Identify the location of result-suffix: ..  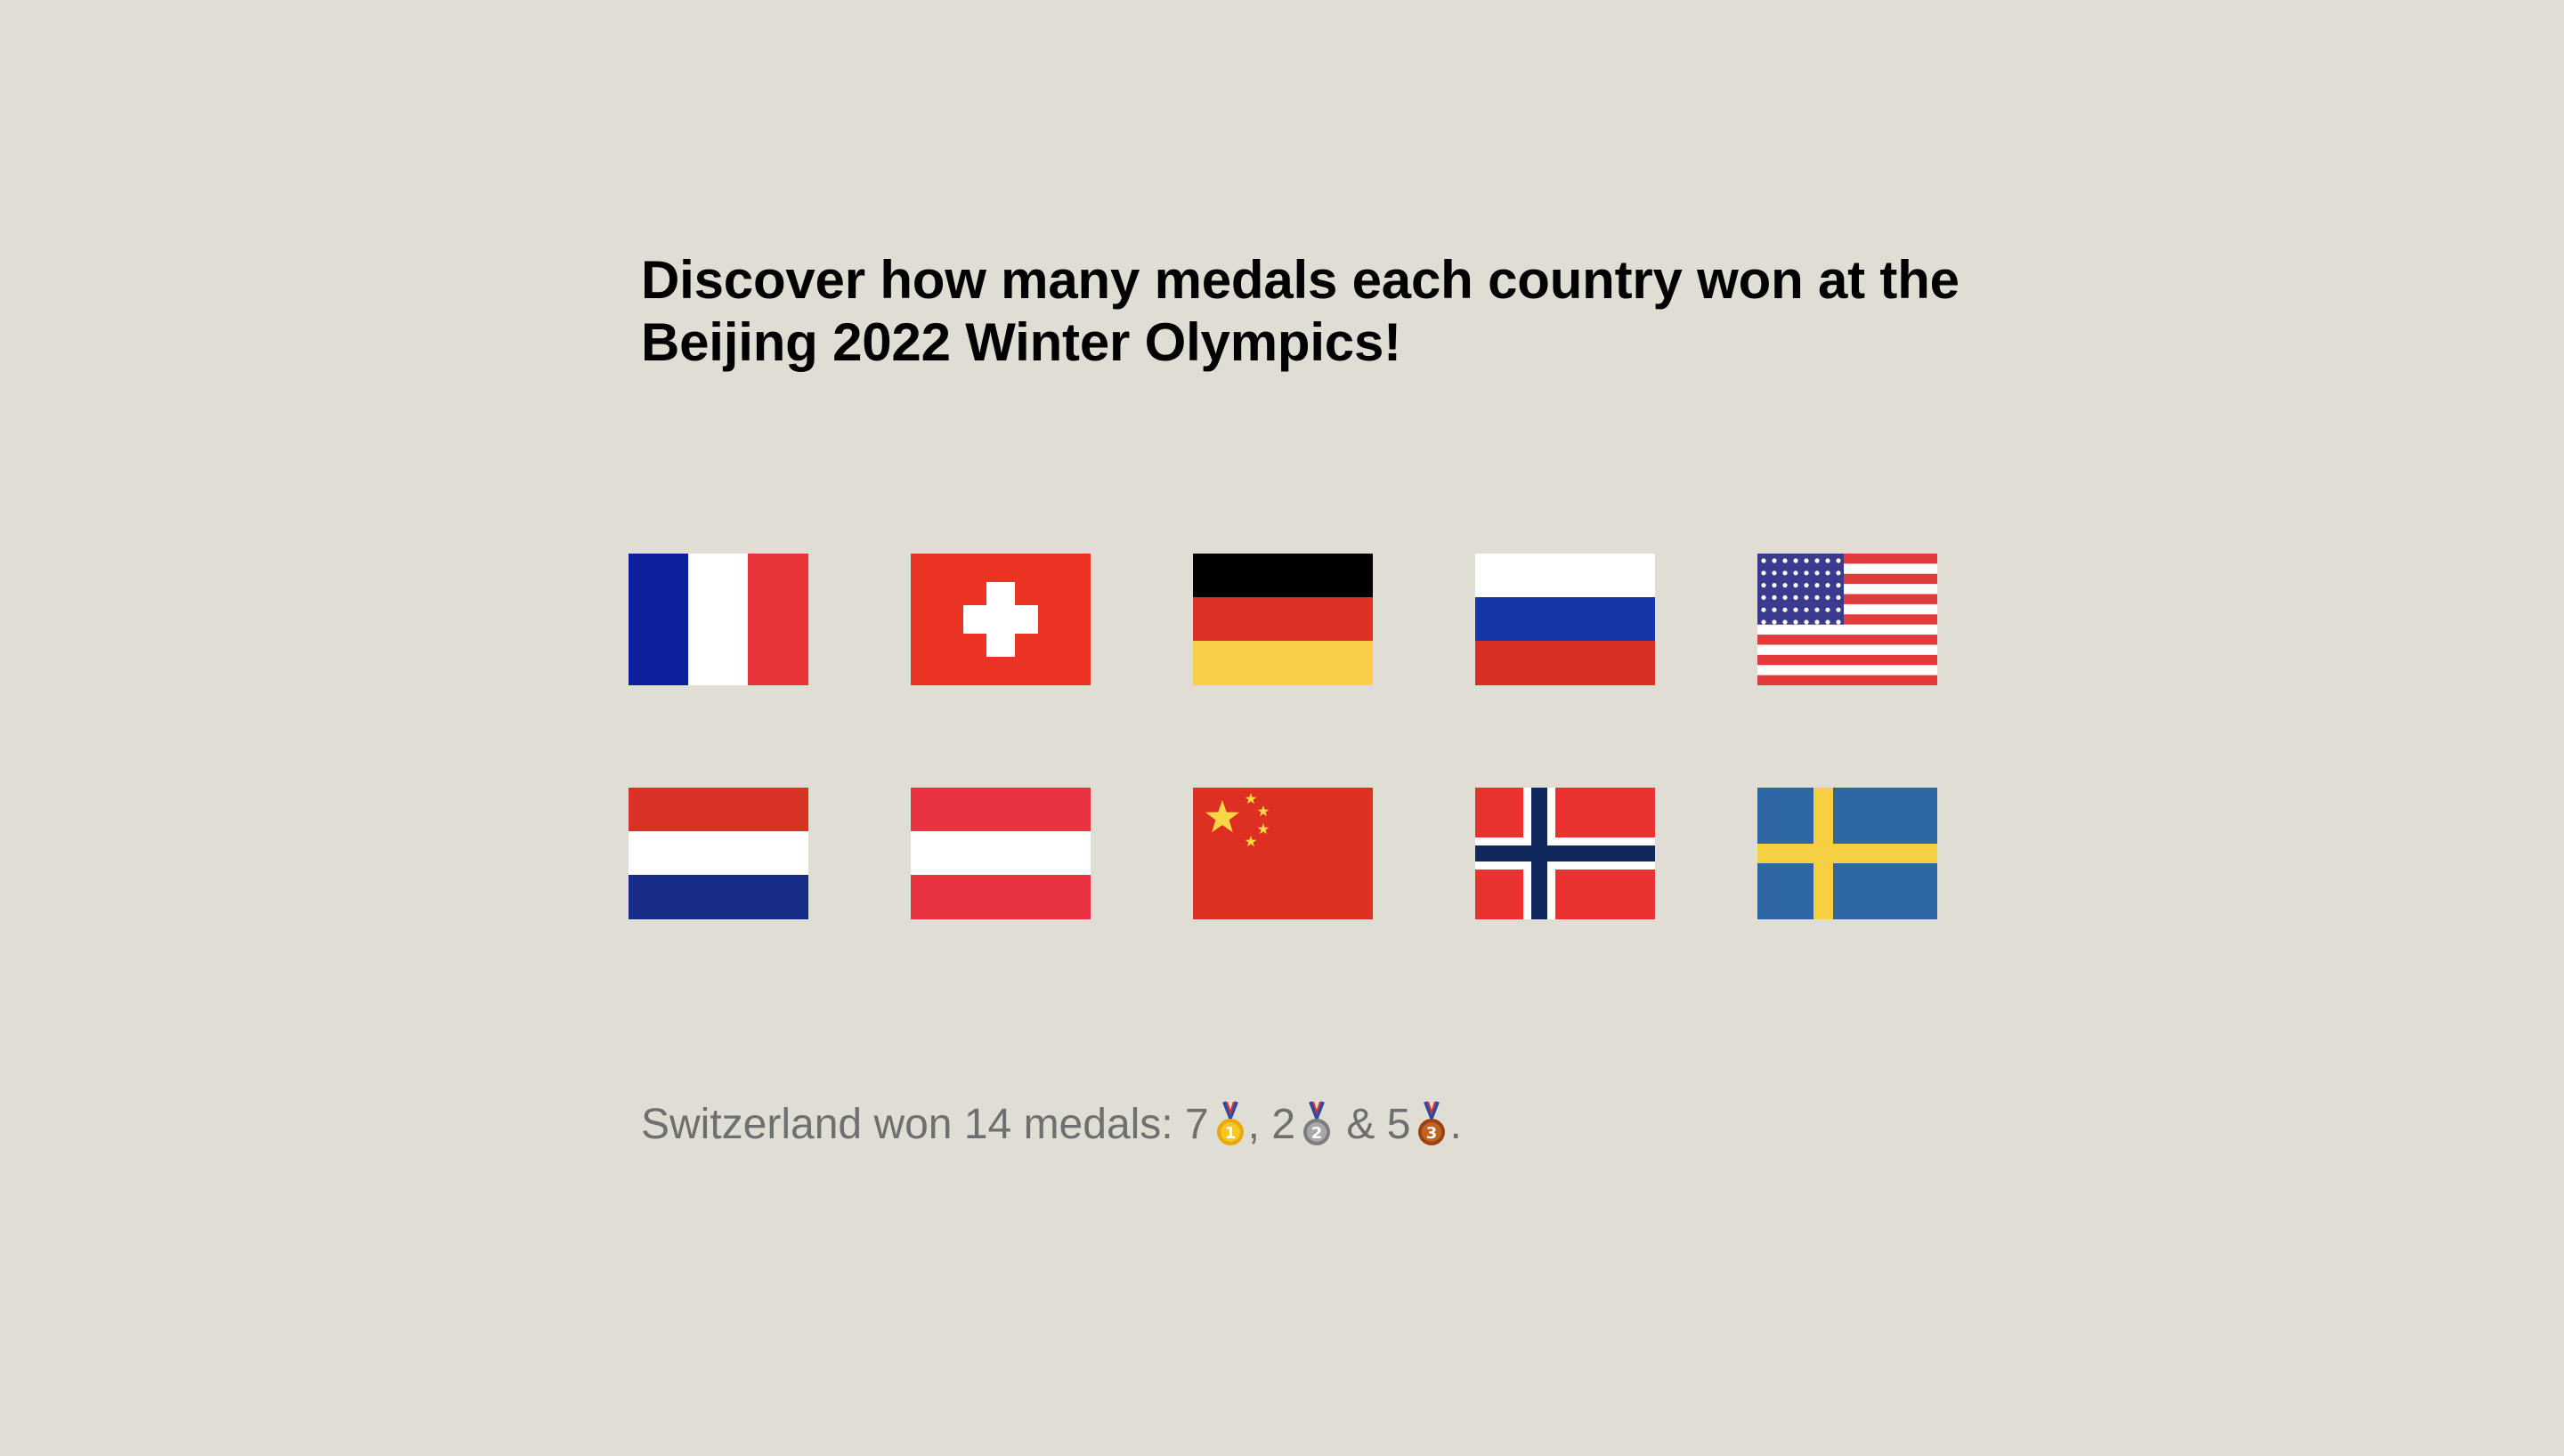
(1455, 1124).